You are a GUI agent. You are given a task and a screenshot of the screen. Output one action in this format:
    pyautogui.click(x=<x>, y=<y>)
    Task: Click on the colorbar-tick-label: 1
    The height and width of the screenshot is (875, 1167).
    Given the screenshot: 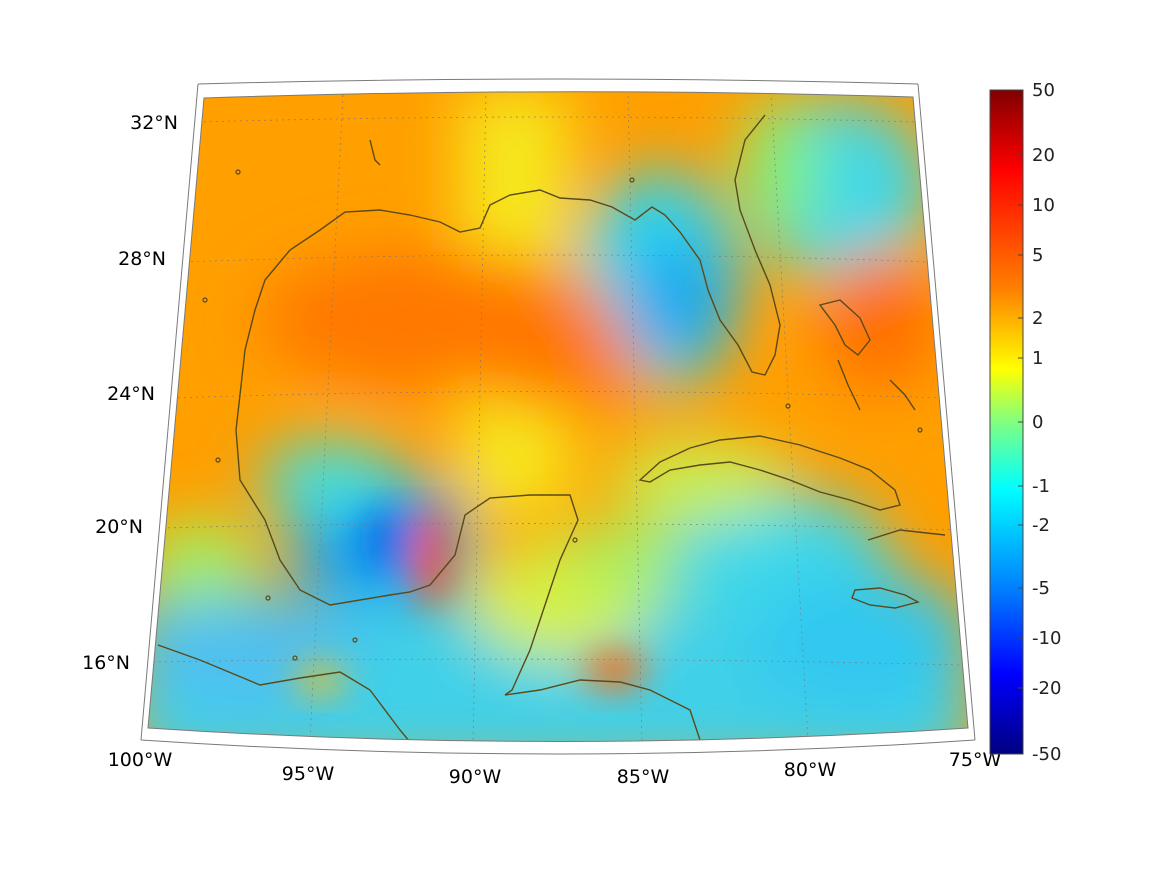 What is the action you would take?
    pyautogui.click(x=1037, y=358)
    